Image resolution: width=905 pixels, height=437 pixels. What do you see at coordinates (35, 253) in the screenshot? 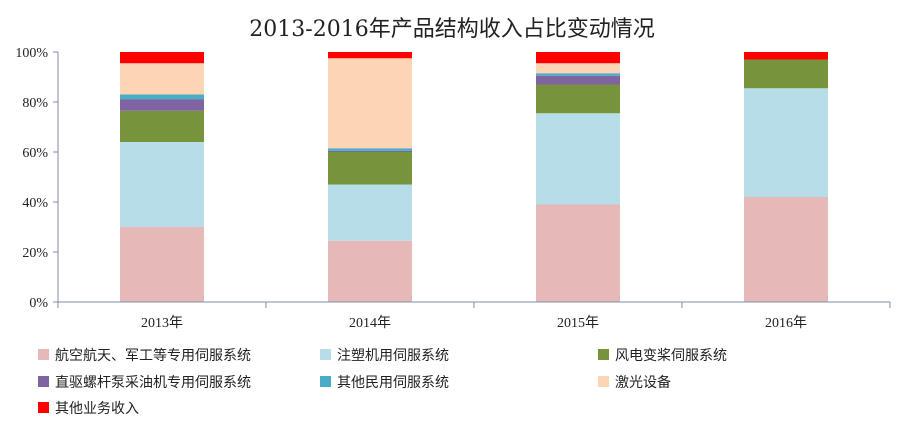
I see `y-tick-label: 20%` at bounding box center [35, 253].